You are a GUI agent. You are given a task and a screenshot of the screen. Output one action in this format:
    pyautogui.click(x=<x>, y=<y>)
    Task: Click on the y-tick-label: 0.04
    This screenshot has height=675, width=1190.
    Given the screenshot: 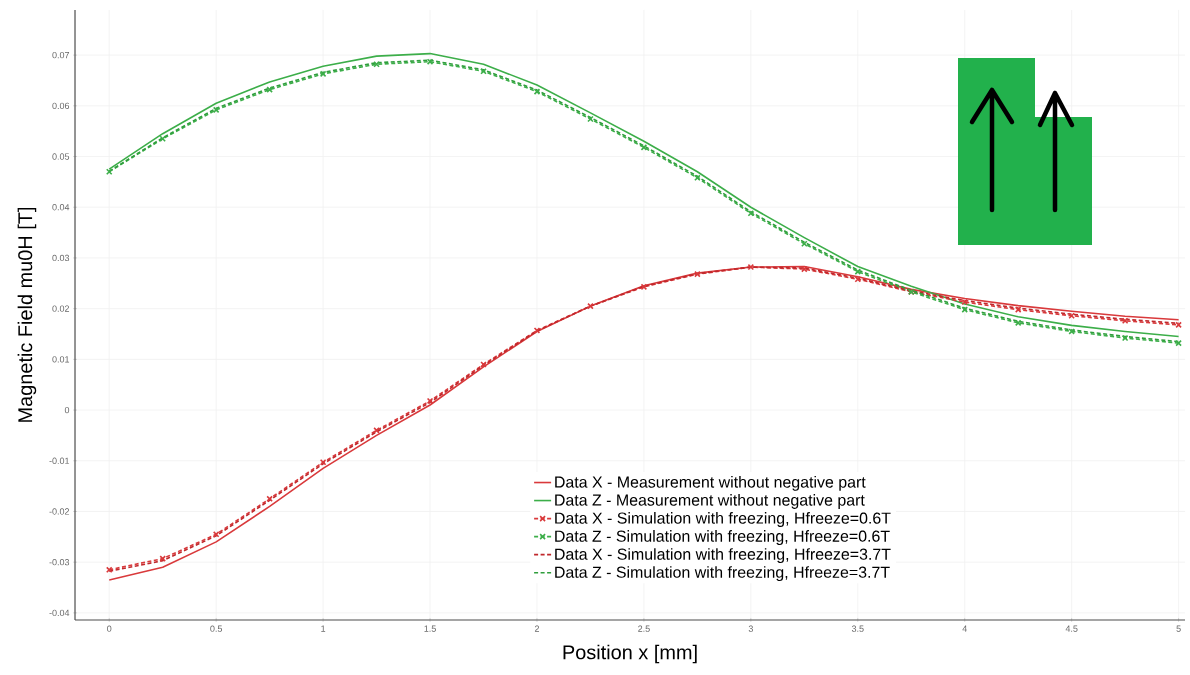 What is the action you would take?
    pyautogui.click(x=61, y=207)
    